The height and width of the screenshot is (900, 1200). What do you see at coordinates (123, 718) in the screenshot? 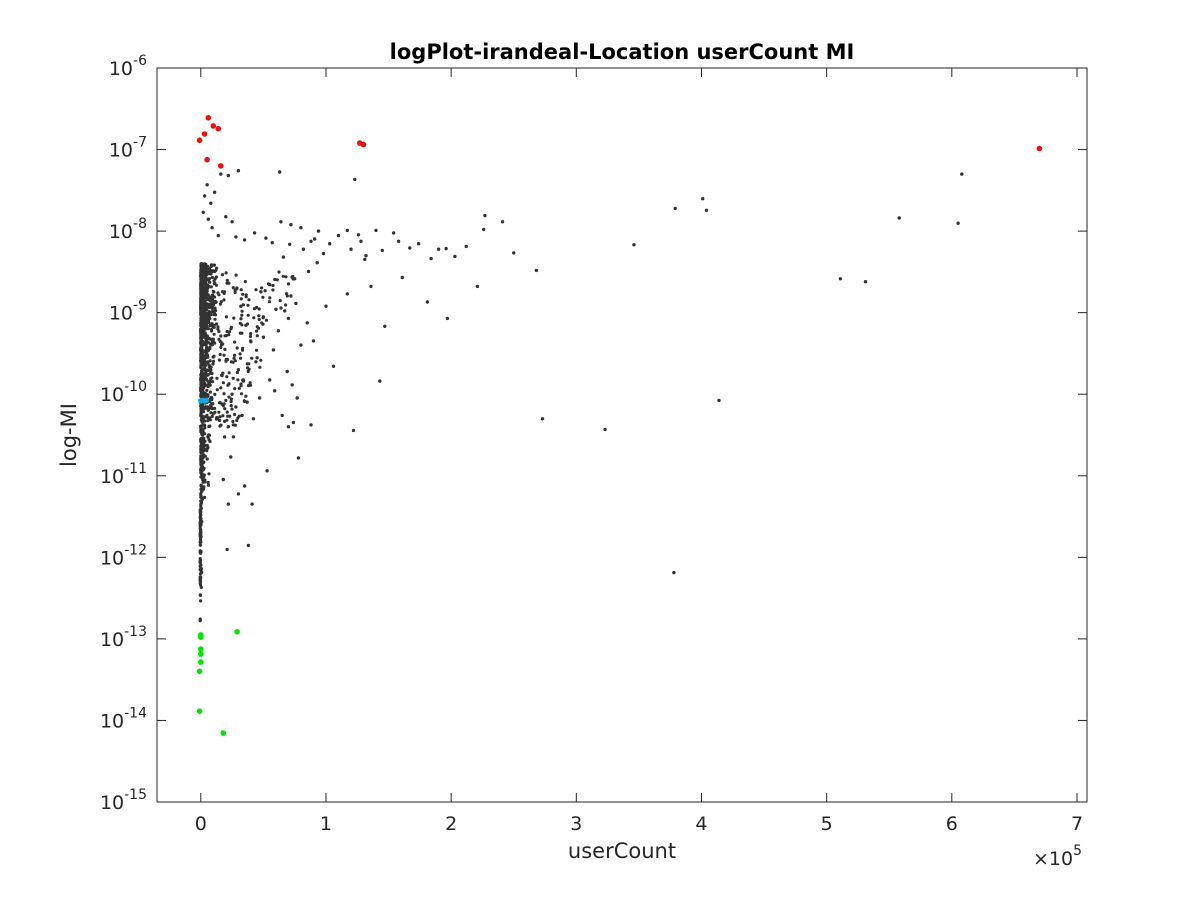
I see `y-tick-label: 10⁻¹⁴` at bounding box center [123, 718].